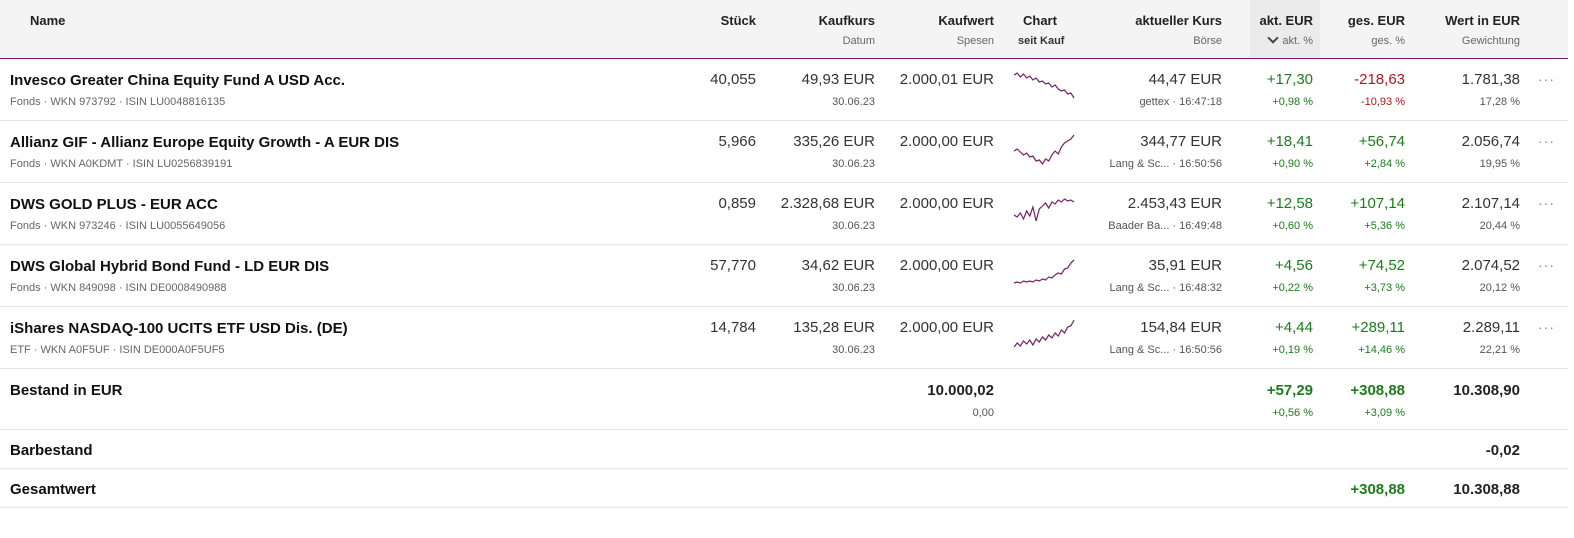 The height and width of the screenshot is (538, 1574). Describe the element at coordinates (1388, 41) in the screenshot. I see `col-ges-pct: ges. %` at that location.